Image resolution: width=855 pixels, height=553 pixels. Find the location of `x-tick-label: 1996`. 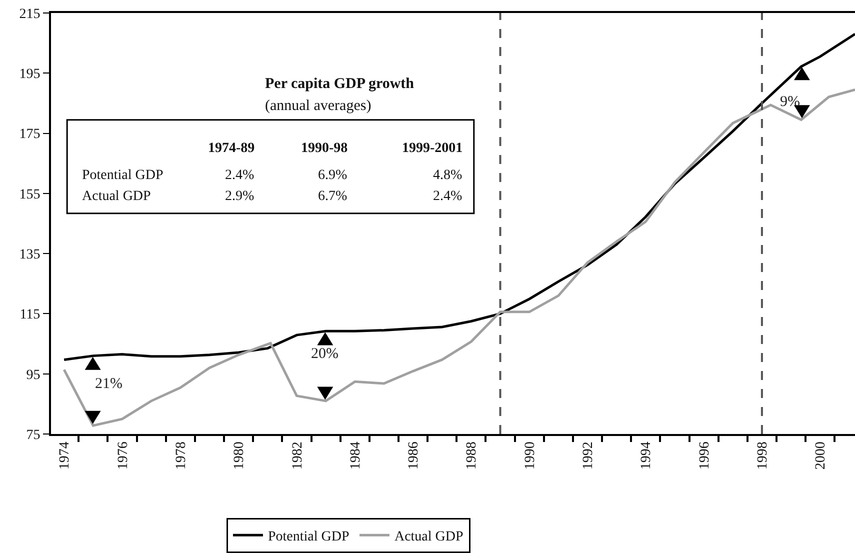

x-tick-label: 1996 is located at coordinates (704, 456).